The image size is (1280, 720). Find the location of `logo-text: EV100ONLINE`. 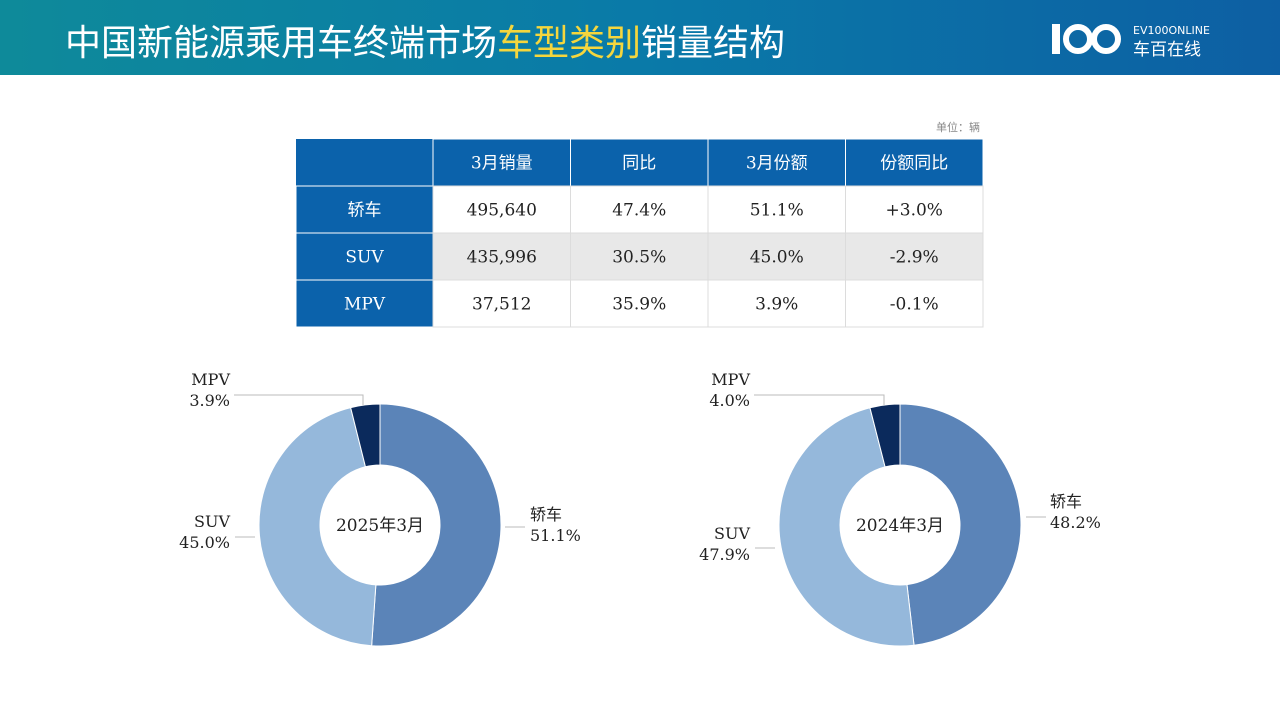

logo-text: EV100ONLINE is located at coordinates (1171, 30).